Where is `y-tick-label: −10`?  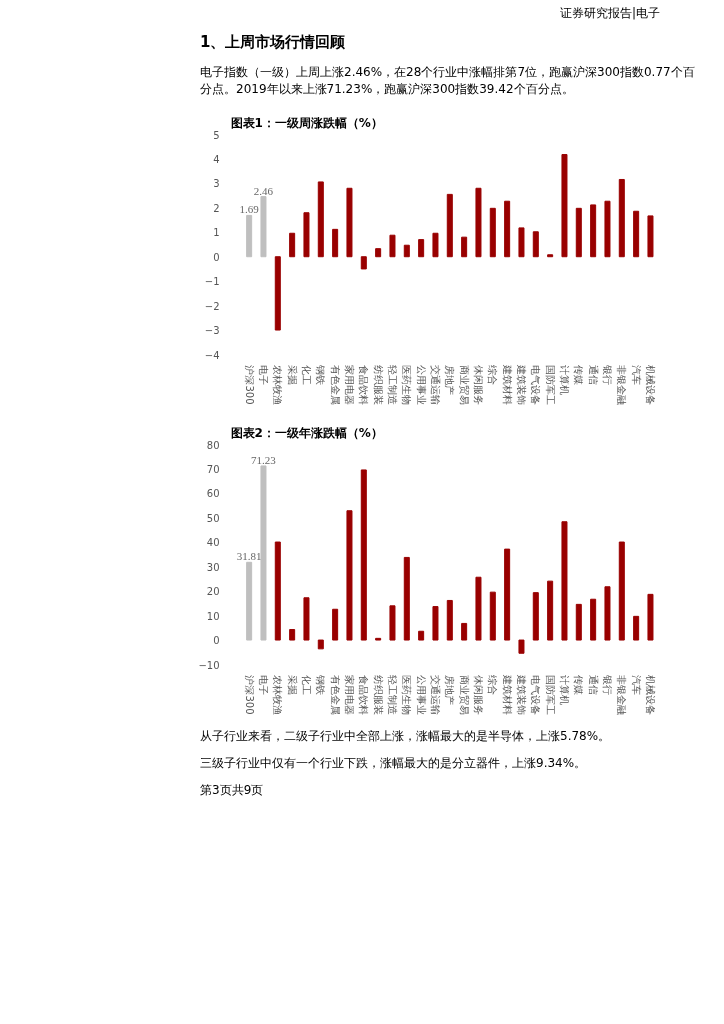
y-tick-label: −10 is located at coordinates (209, 665).